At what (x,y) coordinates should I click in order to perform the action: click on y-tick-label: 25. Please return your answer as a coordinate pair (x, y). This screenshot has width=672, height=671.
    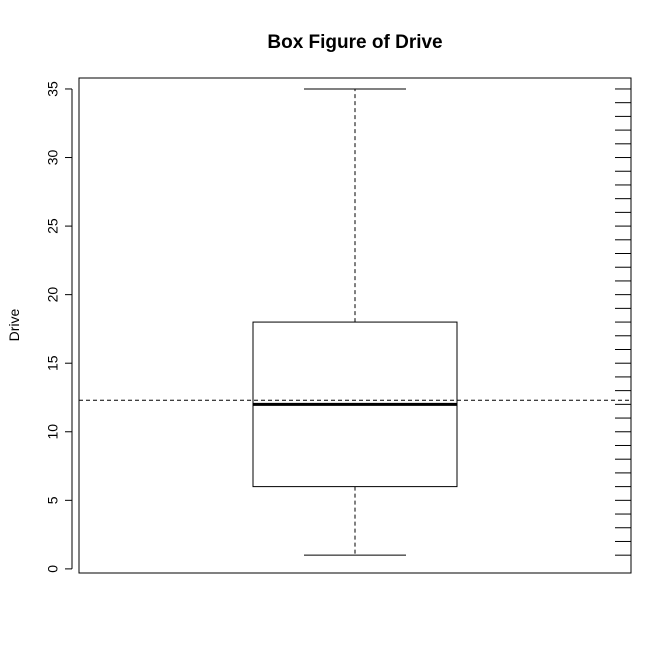
    Looking at the image, I should click on (53, 226).